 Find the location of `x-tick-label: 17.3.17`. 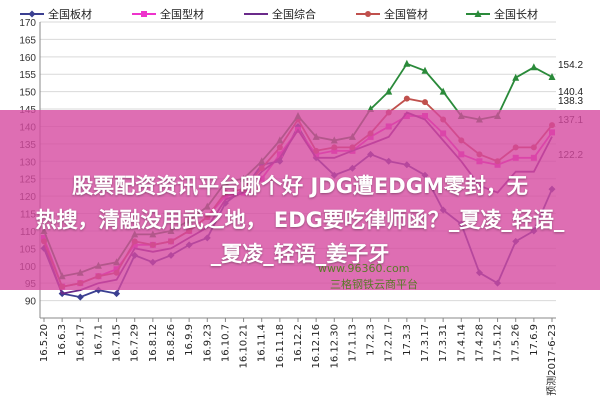

x-tick-label: 17.3.17 is located at coordinates (425, 343).